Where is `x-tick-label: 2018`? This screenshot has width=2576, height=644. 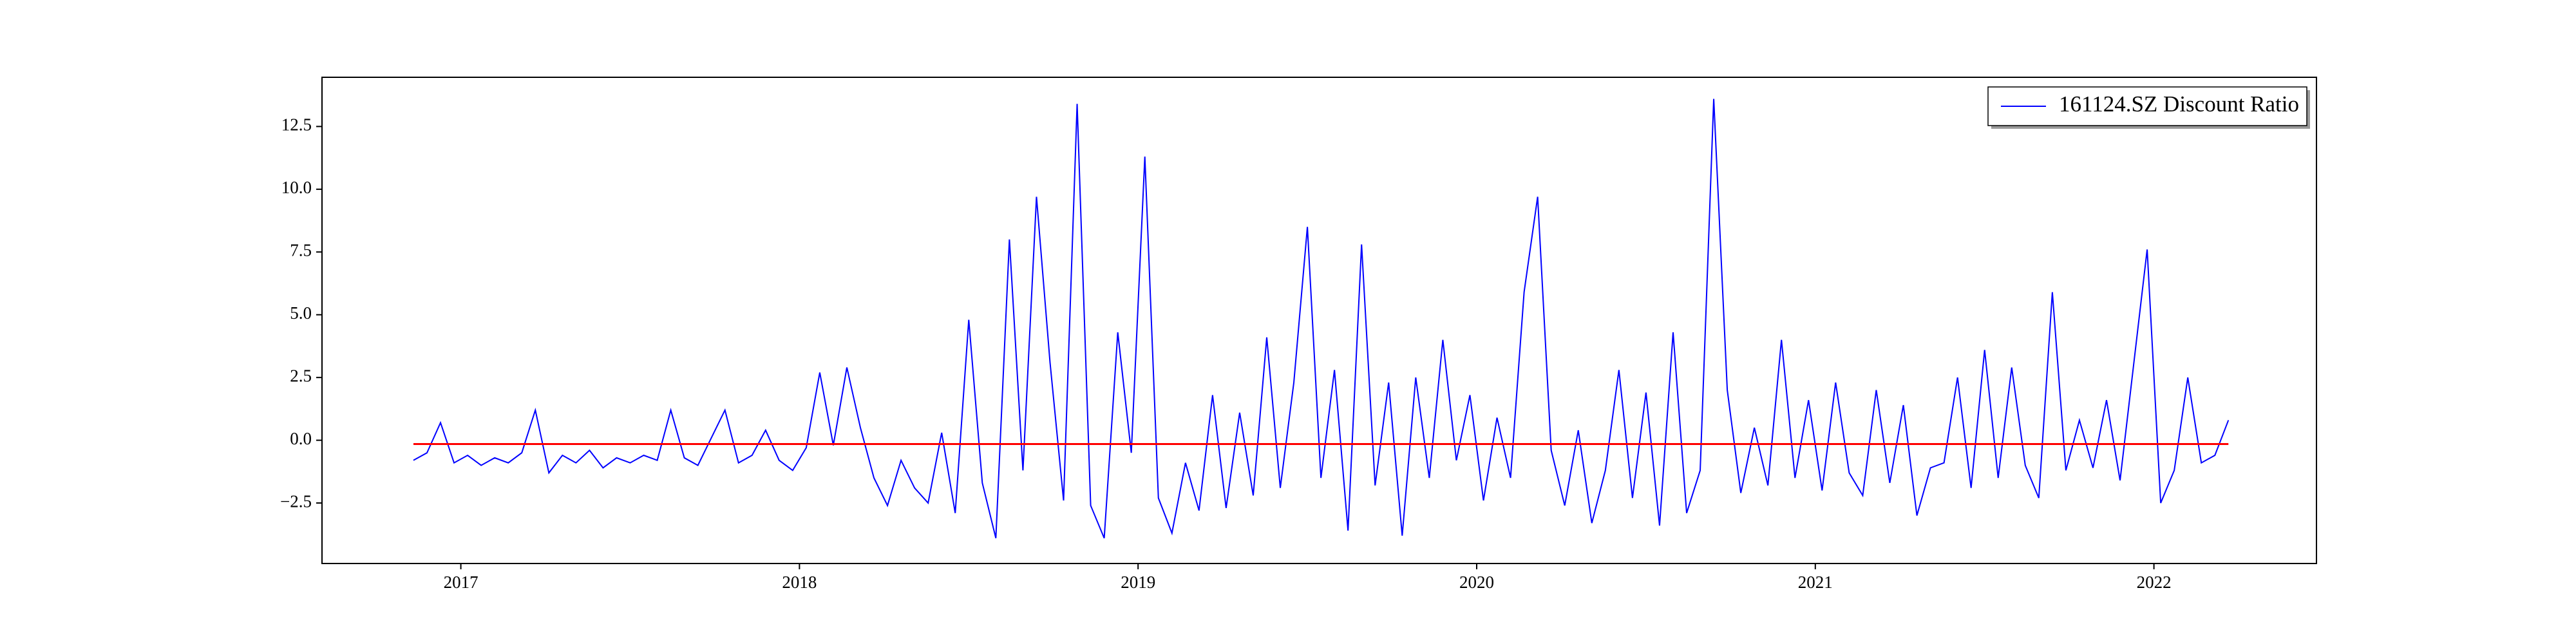
x-tick-label: 2018 is located at coordinates (799, 582).